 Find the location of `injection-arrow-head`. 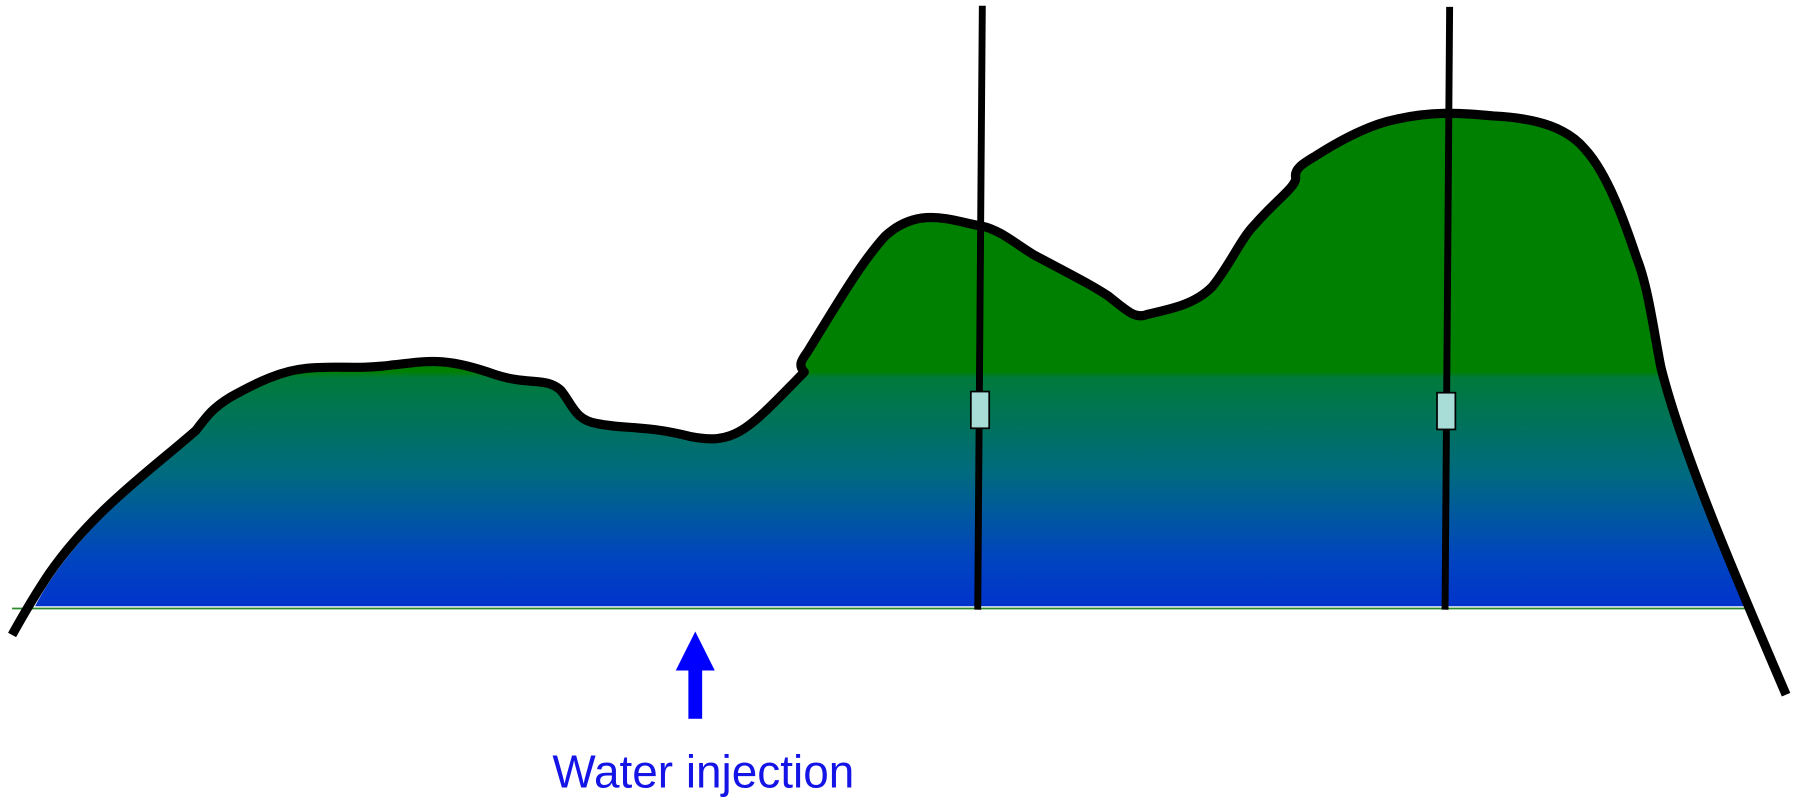

injection-arrow-head is located at coordinates (695, 651).